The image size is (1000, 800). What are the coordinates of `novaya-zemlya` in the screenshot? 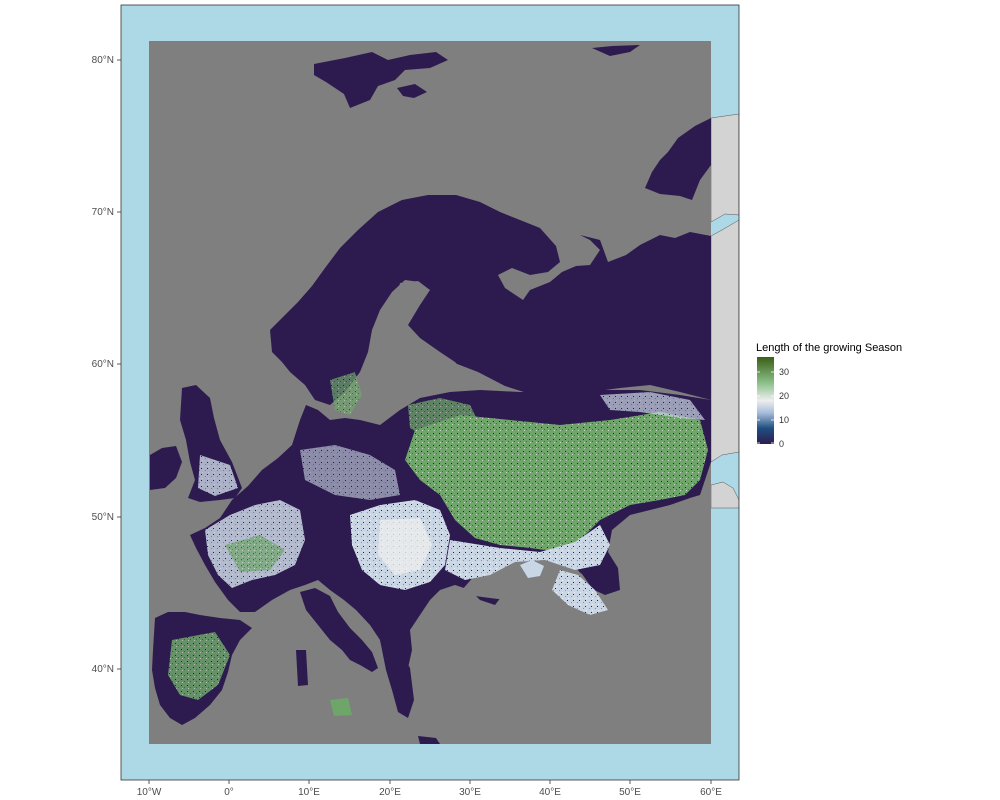 It's located at (678, 159).